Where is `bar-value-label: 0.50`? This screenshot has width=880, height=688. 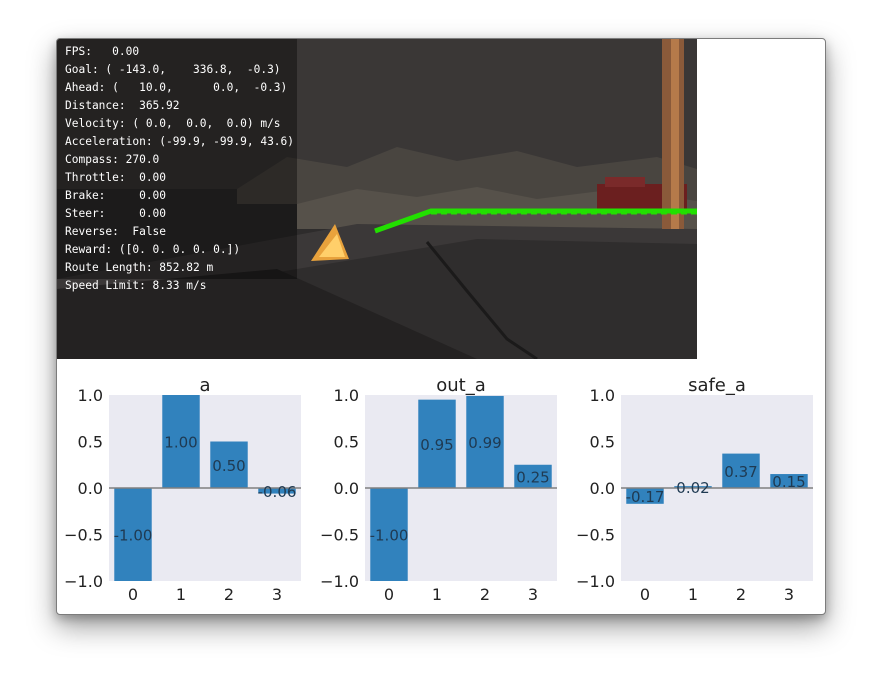
bar-value-label: 0.50 is located at coordinates (228, 466).